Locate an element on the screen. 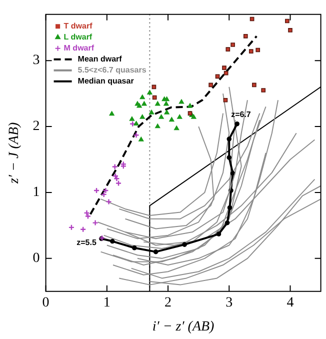 The height and width of the screenshot is (339, 326). legend-label: Mean dwarf is located at coordinates (100, 59).